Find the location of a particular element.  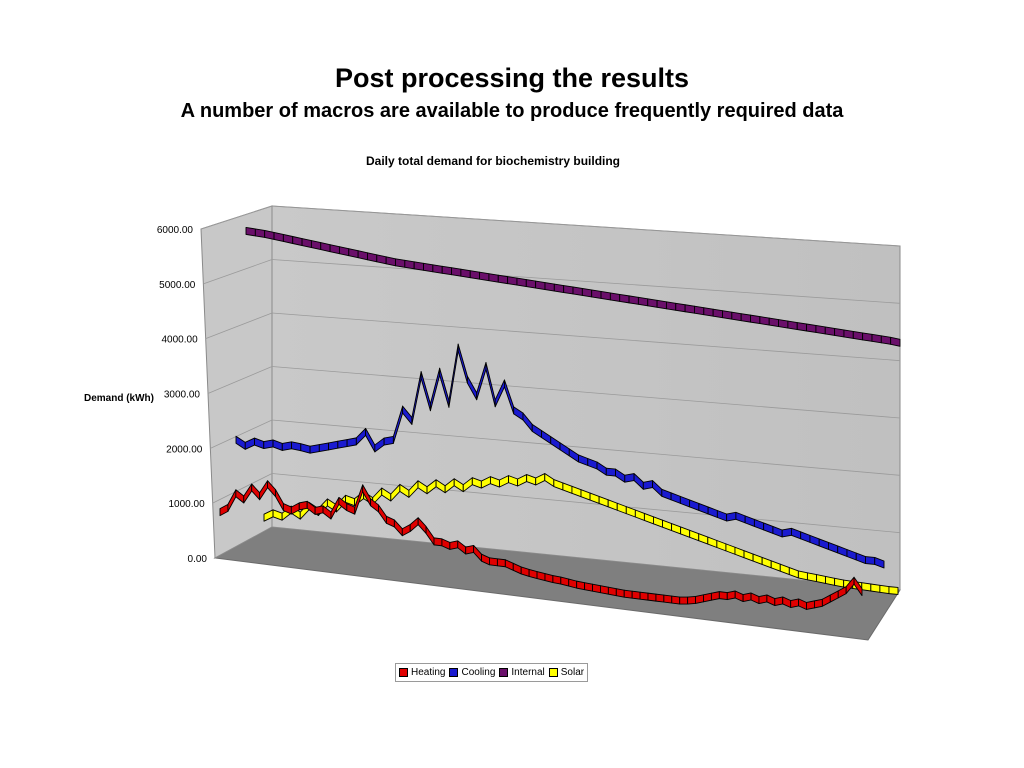

y-axis-label: Demand (kWh) is located at coordinates (119, 398).